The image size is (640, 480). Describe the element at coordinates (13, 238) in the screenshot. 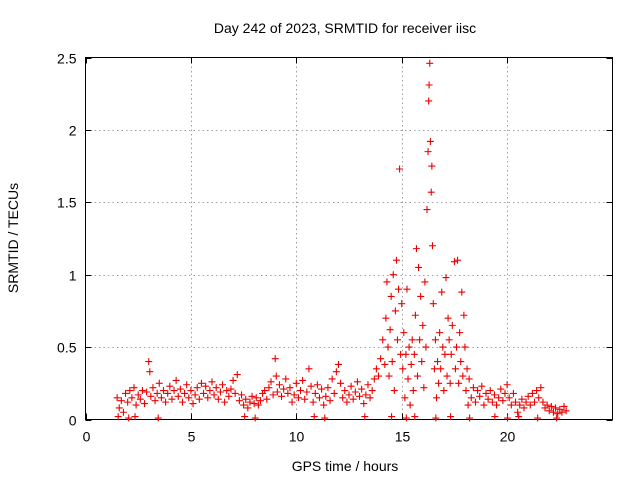

I see `y-axis-label: SRMTID / TECUs` at that location.